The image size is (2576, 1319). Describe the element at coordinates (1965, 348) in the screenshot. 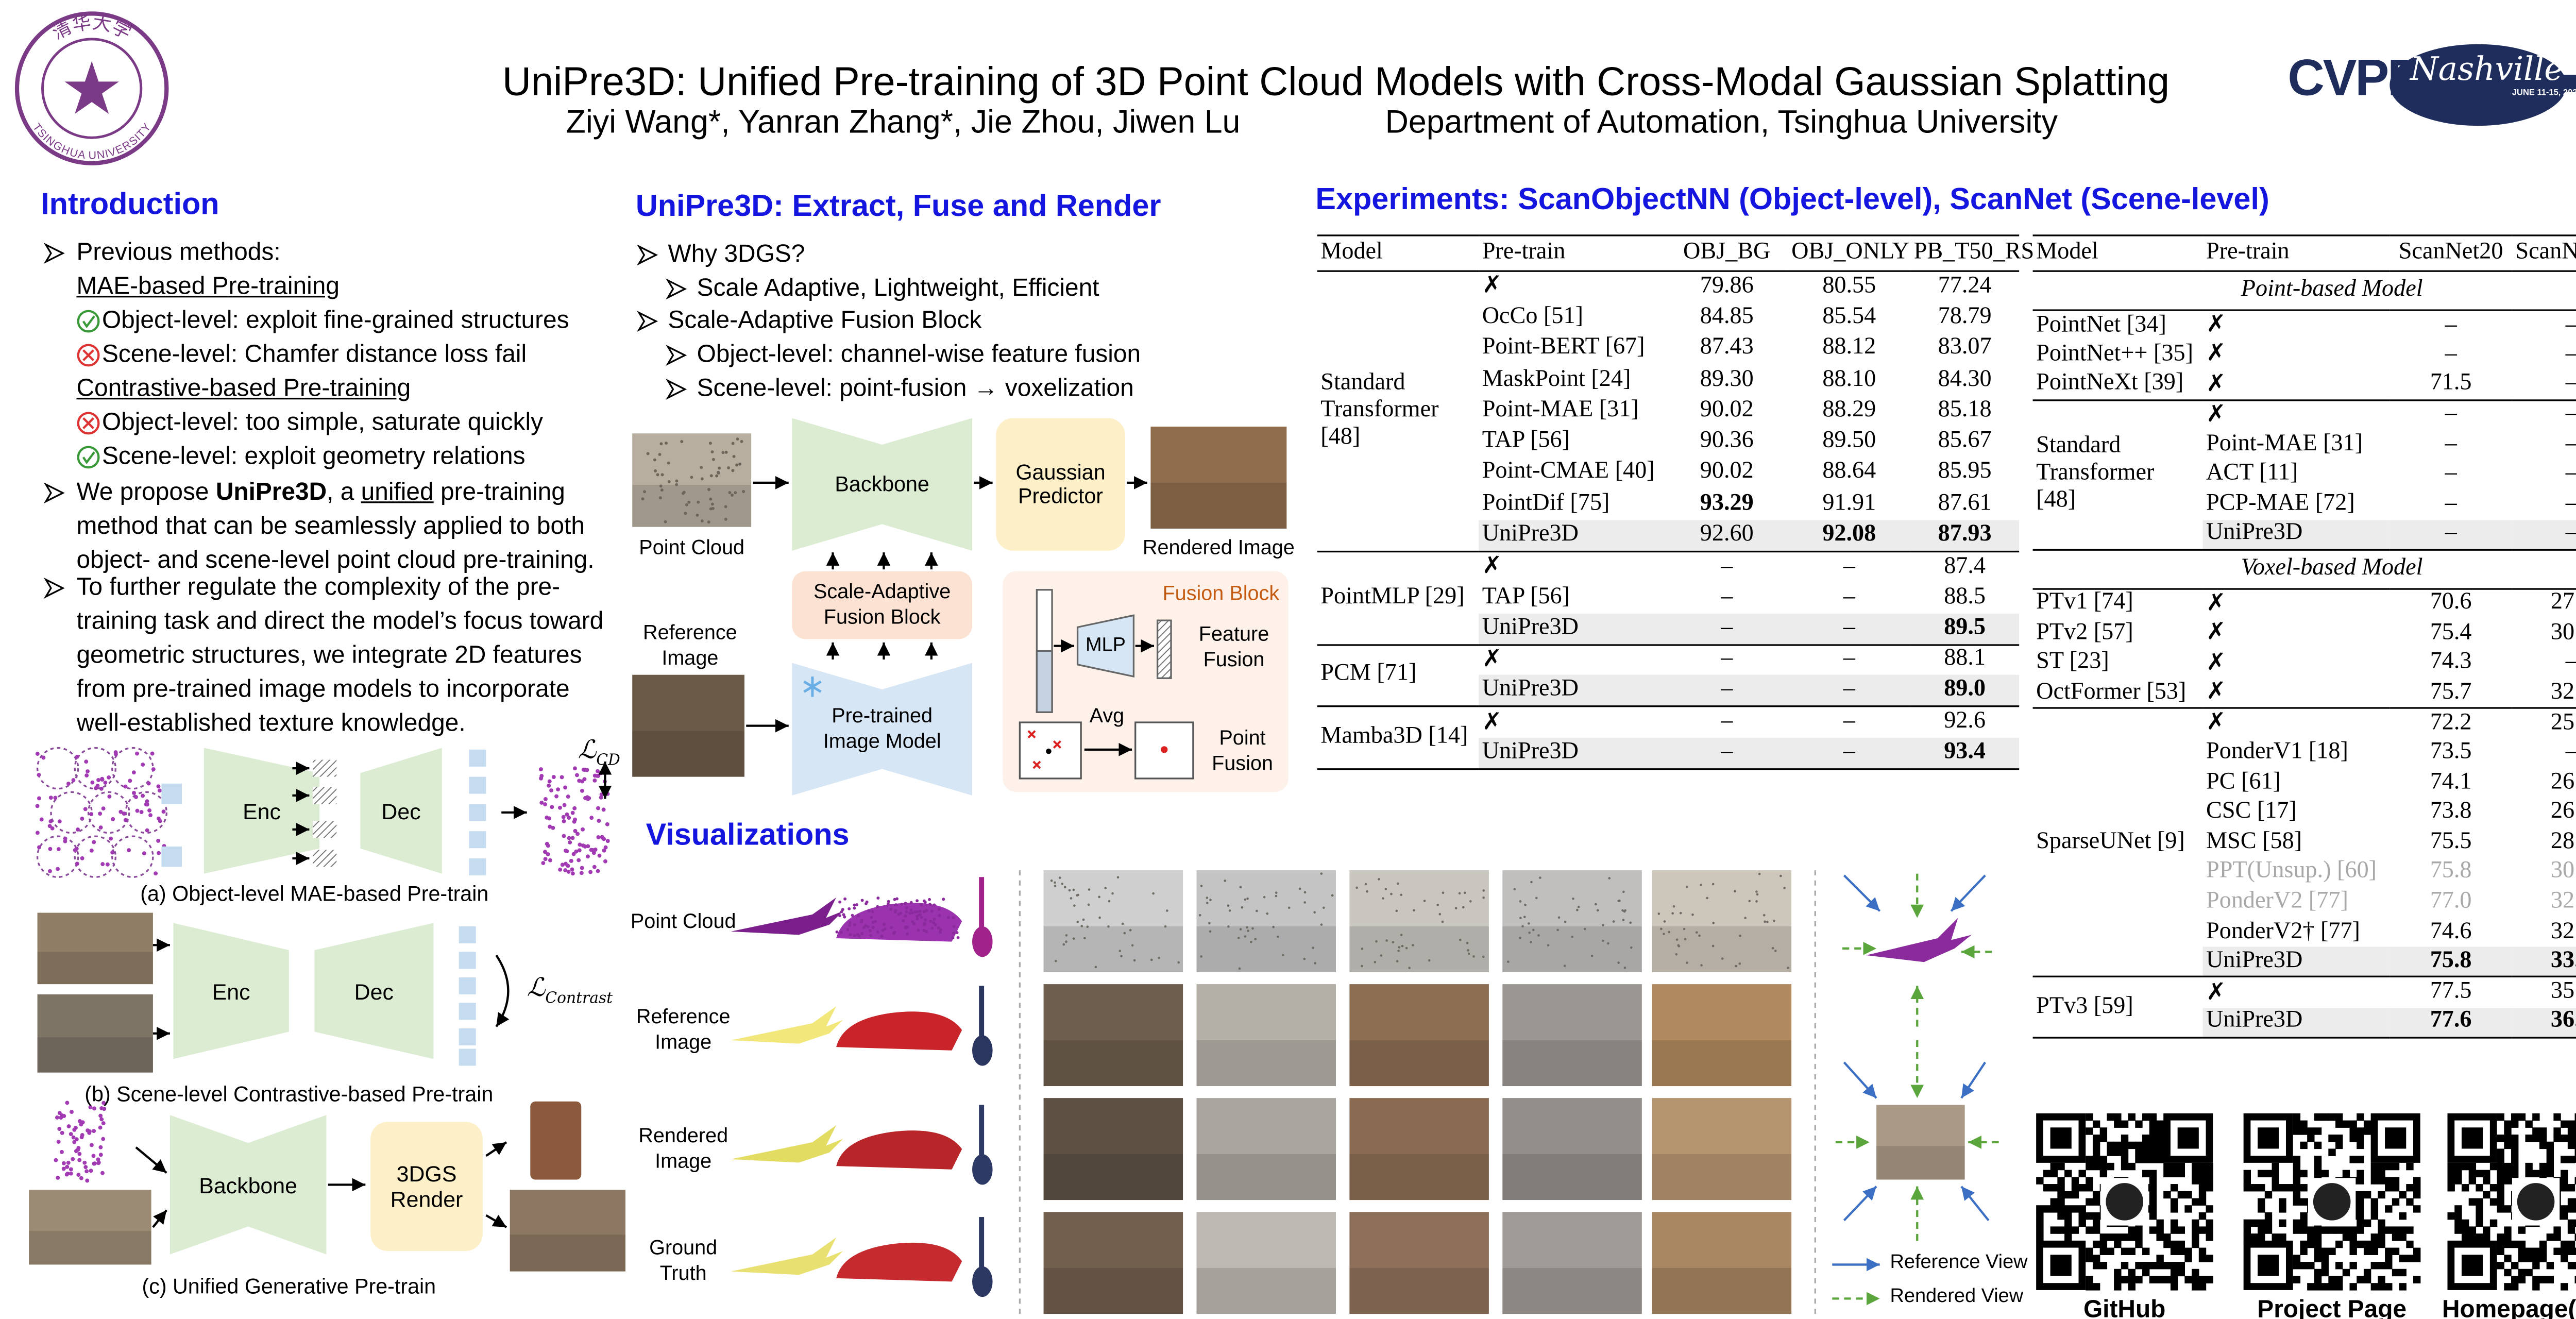

I see `value-cell: 83.07` at that location.